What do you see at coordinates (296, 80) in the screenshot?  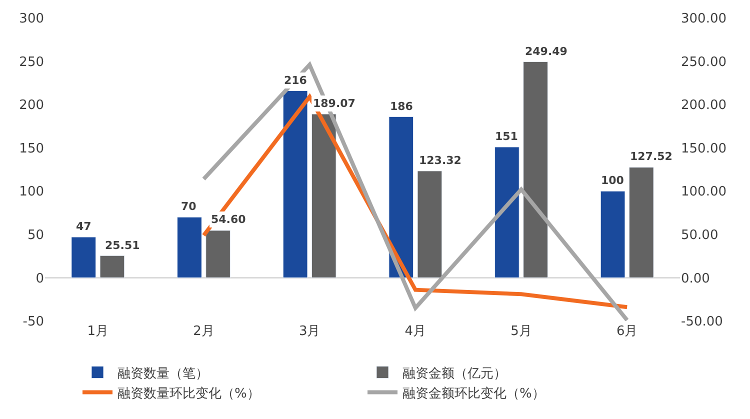 I see `data-label: 216` at bounding box center [296, 80].